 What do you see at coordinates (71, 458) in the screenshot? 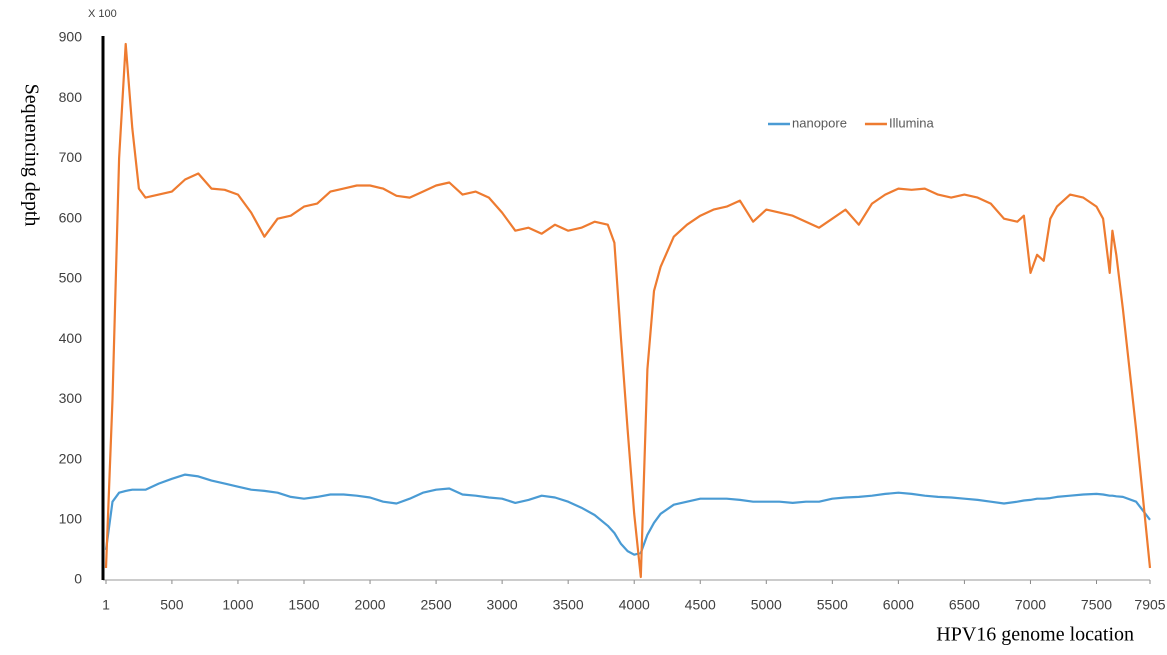
I see `y-tick-label: 200` at bounding box center [71, 458].